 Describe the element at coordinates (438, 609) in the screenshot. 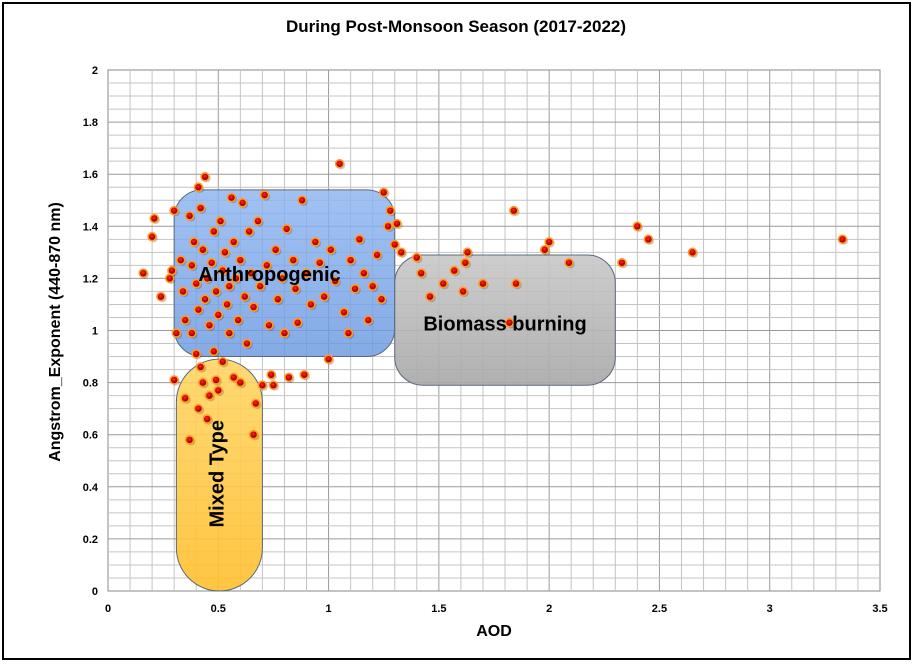

I see `x-tick-label: 1.5` at that location.